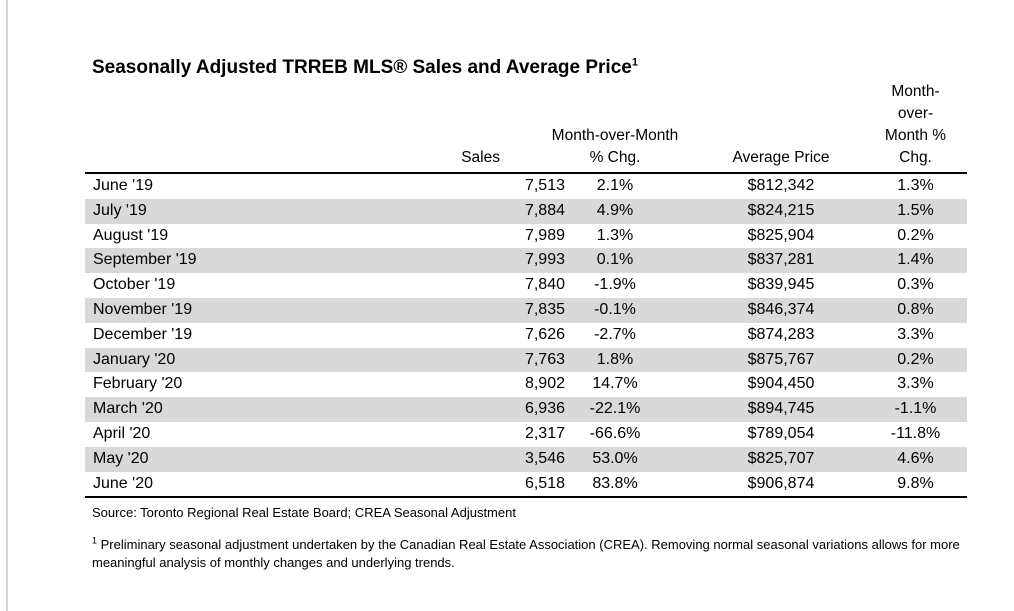  I want to click on cell-price-mom-chg: 0.3%, so click(915, 285).